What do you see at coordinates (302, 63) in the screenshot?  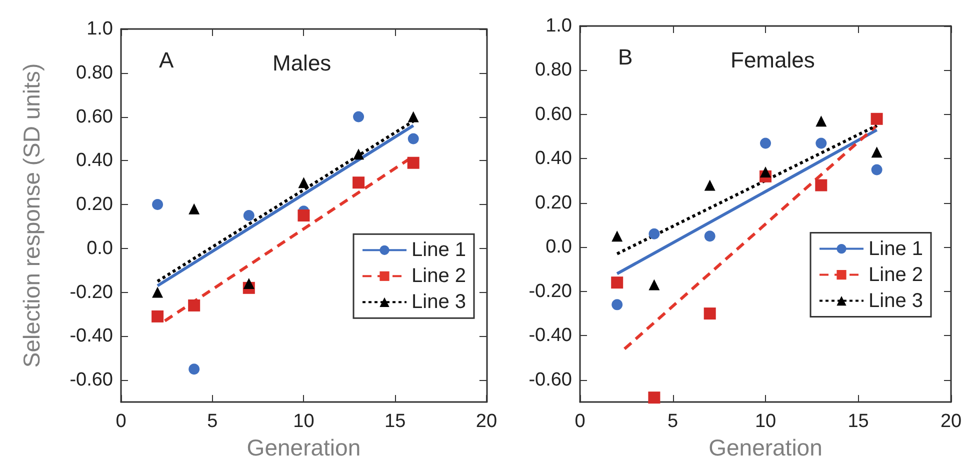 I see `text: Males` at bounding box center [302, 63].